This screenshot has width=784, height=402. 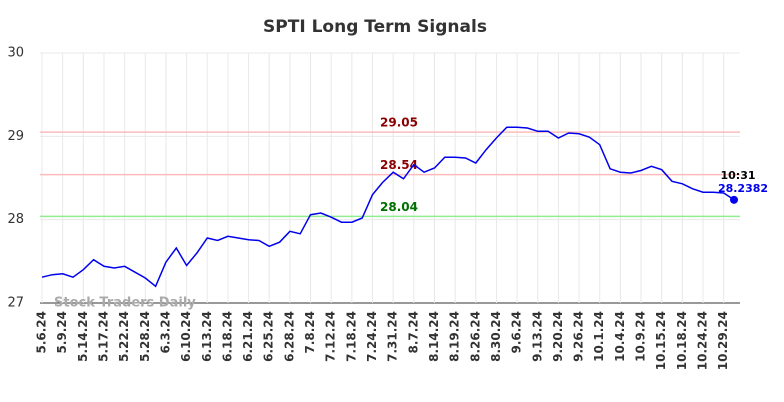 I want to click on watermark: Stock Traders Daily, so click(x=125, y=303).